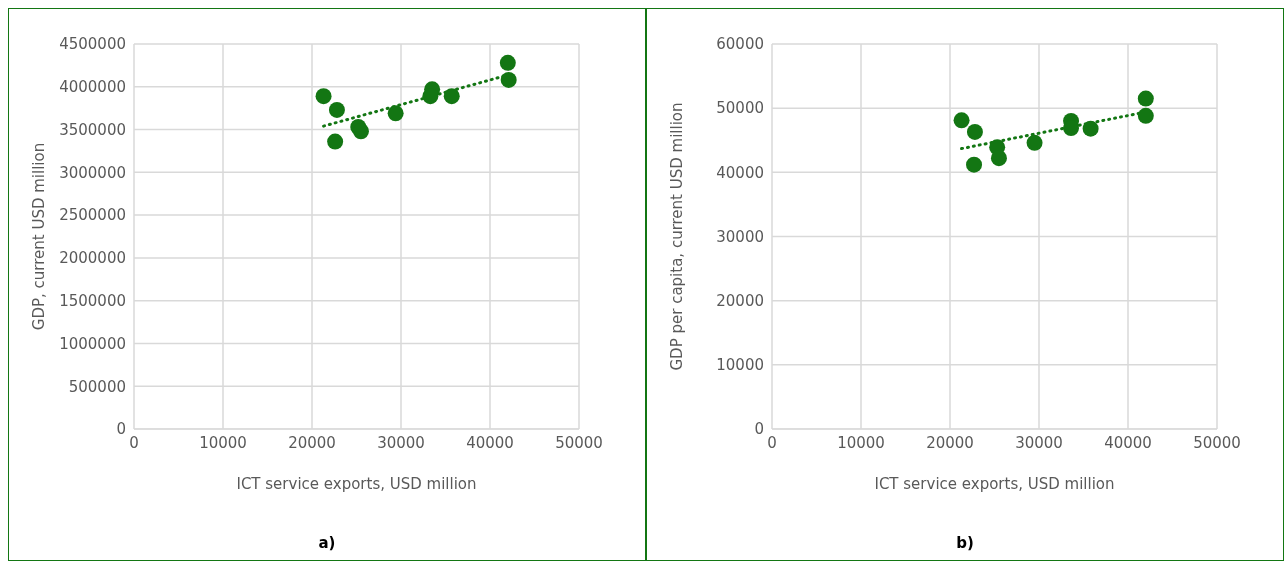 This screenshot has height=563, width=1287. Describe the element at coordinates (92, 343) in the screenshot. I see `y-tick-label: 1000000` at that location.